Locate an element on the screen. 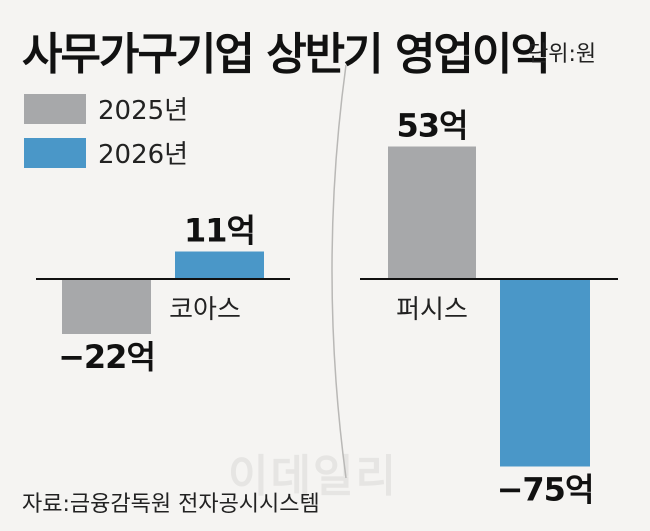 The image size is (650, 531). bar-퍼시스-2026 is located at coordinates (545, 373).